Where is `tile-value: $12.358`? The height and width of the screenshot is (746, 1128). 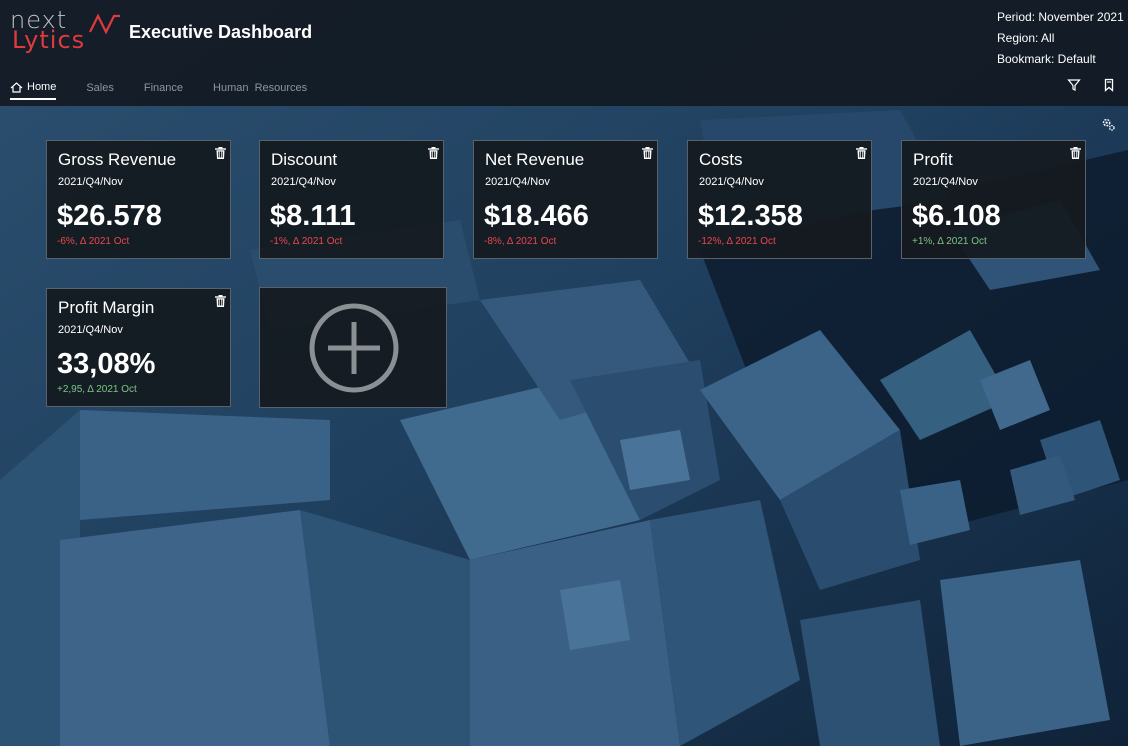
tile-value: $12.358 is located at coordinates (750, 216).